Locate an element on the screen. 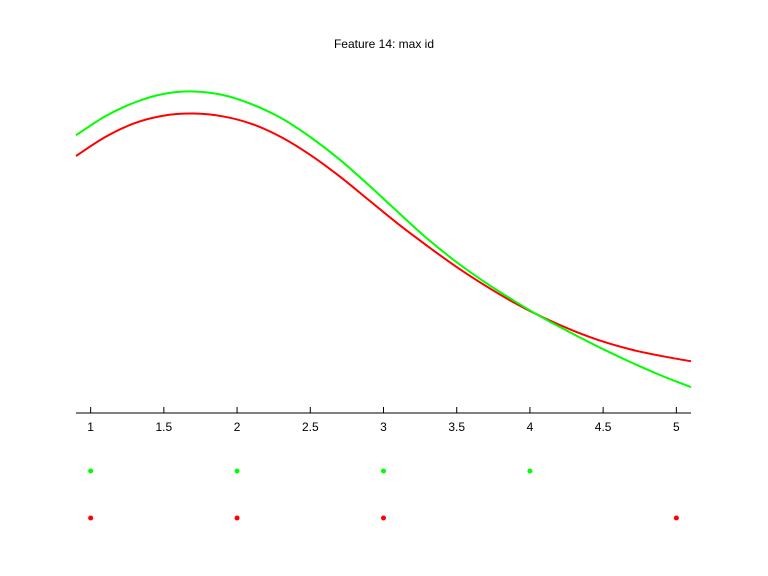 This screenshot has height=576, width=768. x-tick-label: 1.5 is located at coordinates (164, 427).